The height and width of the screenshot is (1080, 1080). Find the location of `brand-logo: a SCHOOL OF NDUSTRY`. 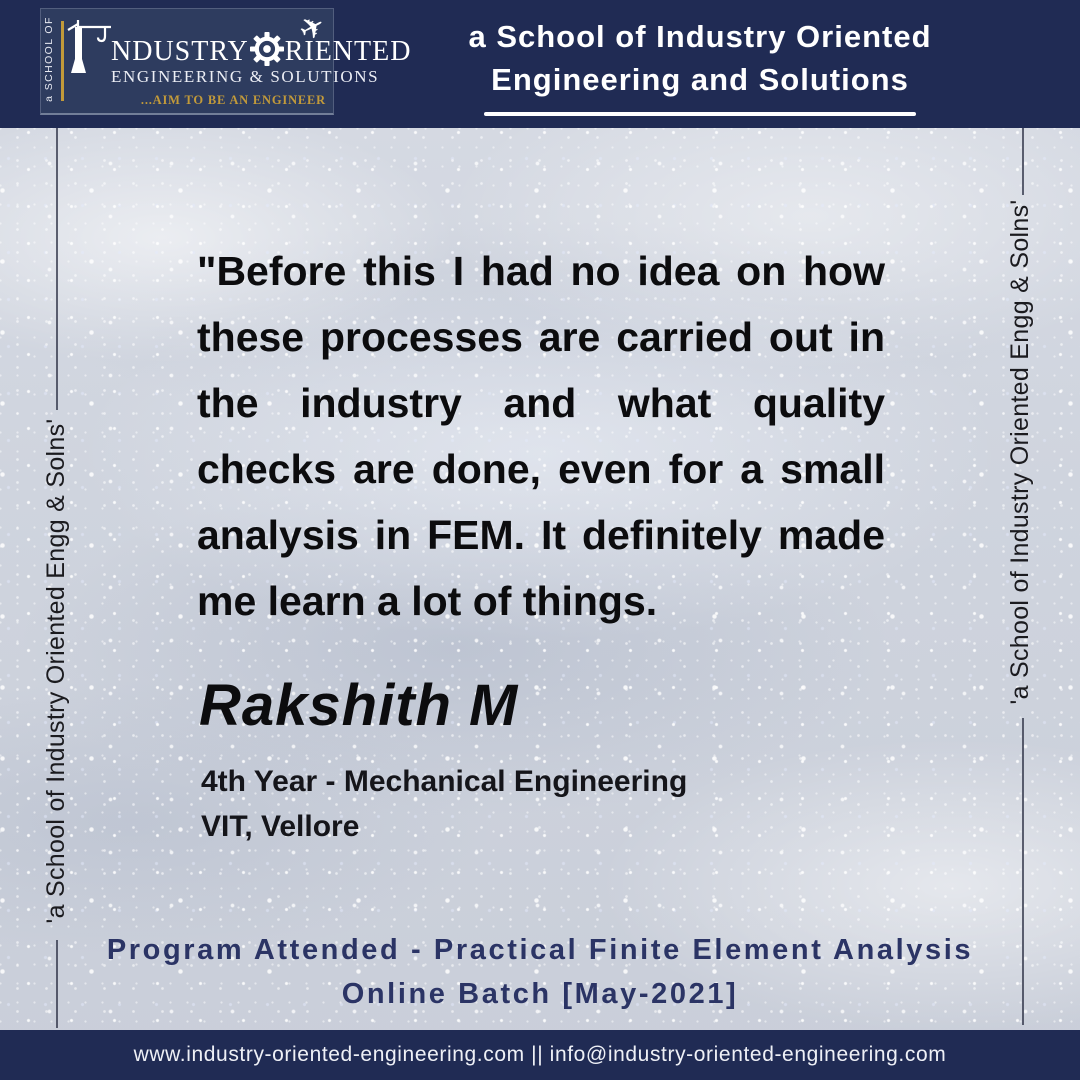

brand-logo: a SCHOOL OF NDUSTRY is located at coordinates (225, 61).